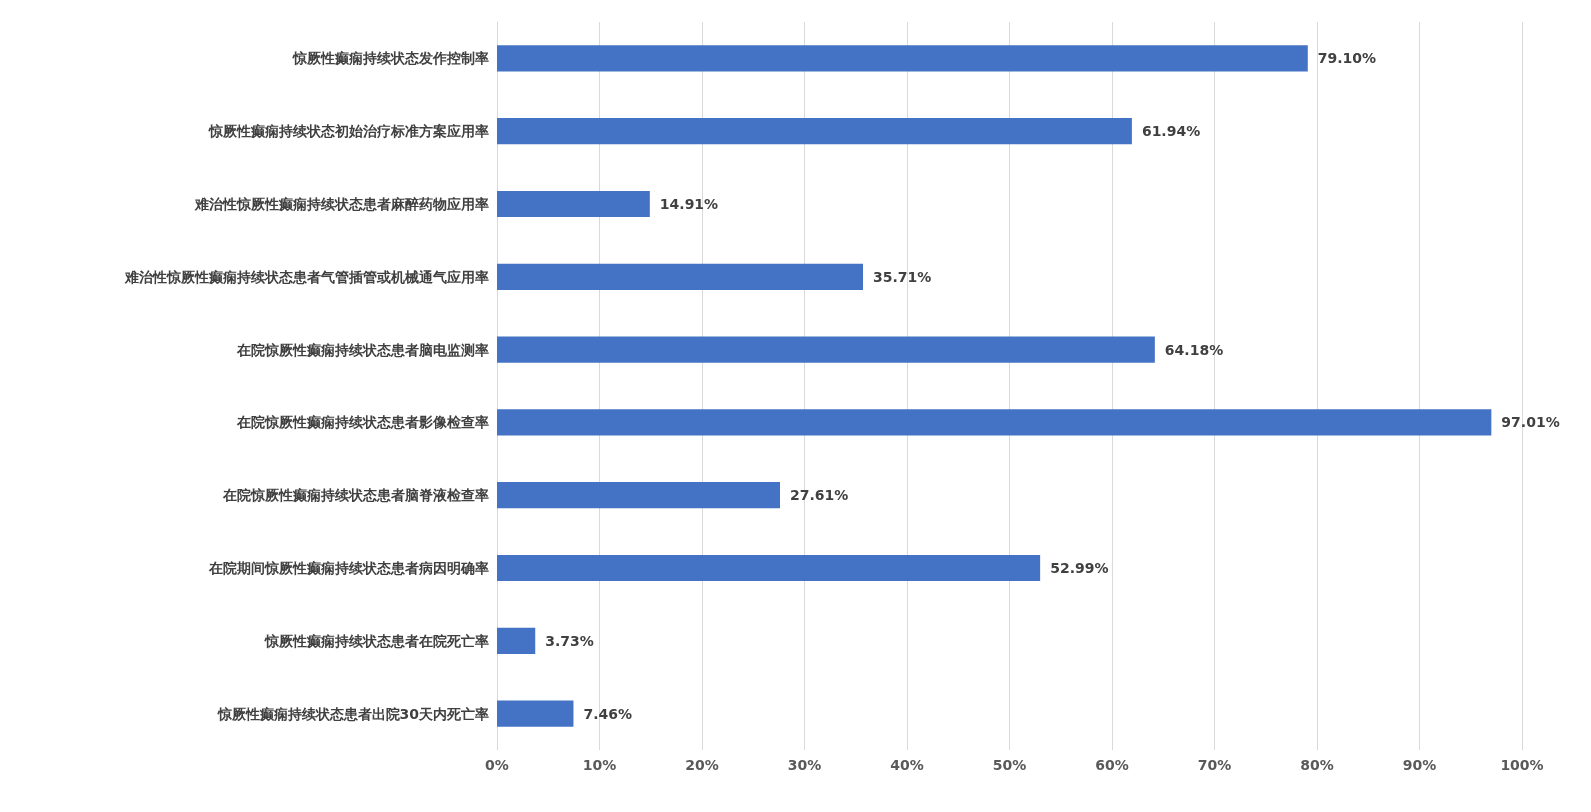 Image resolution: width=1591 pixels, height=812 pixels. Describe the element at coordinates (1079, 568) in the screenshot. I see `data-label: 52.99%` at that location.